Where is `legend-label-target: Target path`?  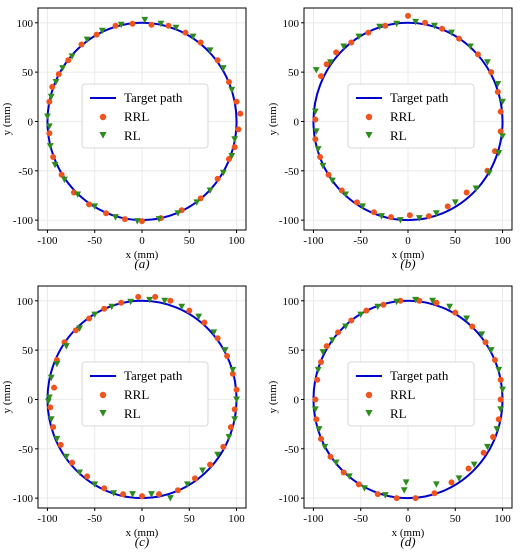 legend-label-target: Target path is located at coordinates (419, 375).